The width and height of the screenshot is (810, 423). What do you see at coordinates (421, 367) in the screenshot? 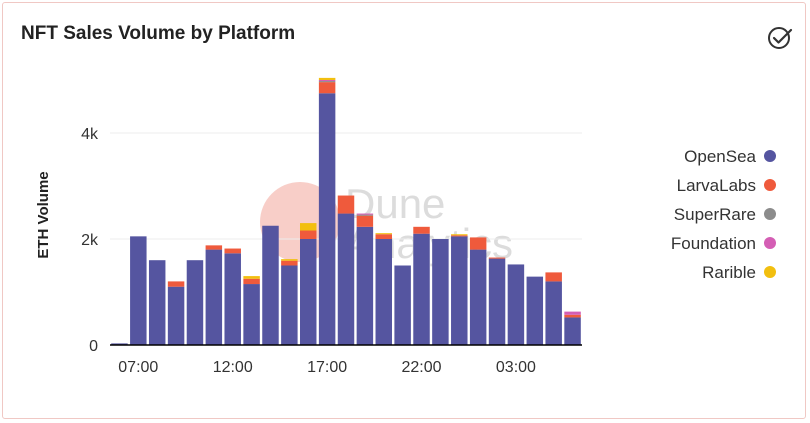
I see `x-tick-label: 22:00` at bounding box center [421, 367].